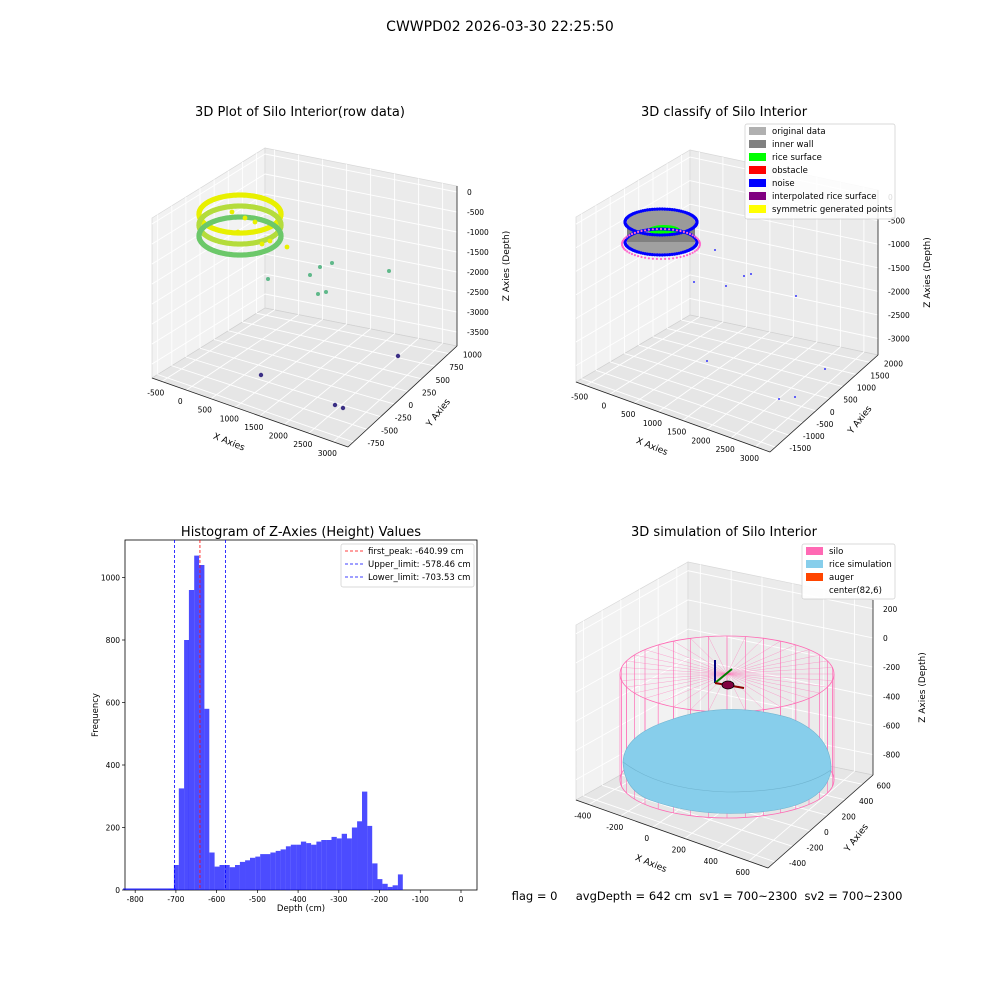  I want to click on z-tick-label: -2500, so click(899, 315).